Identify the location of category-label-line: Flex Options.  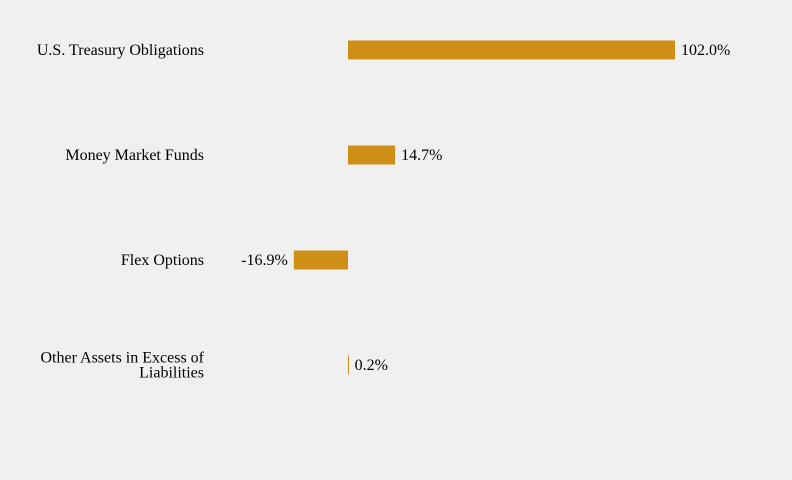
(162, 260).